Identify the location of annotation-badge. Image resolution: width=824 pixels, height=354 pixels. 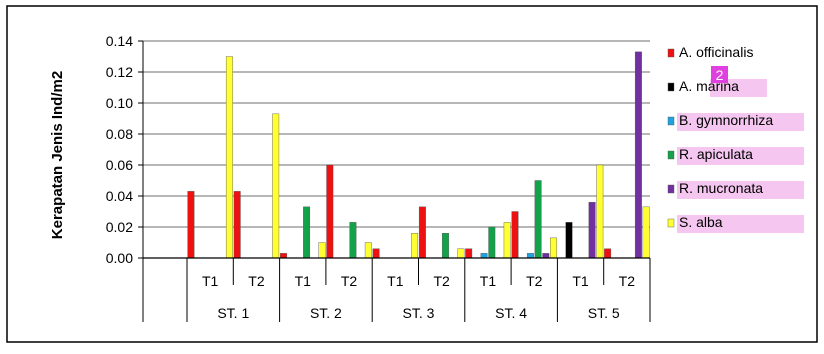
(719, 74).